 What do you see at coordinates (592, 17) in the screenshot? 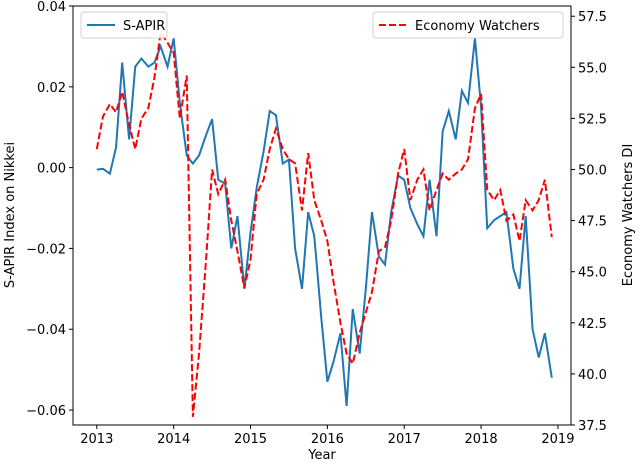
I see `y2-tick-label: 57.5` at bounding box center [592, 17].